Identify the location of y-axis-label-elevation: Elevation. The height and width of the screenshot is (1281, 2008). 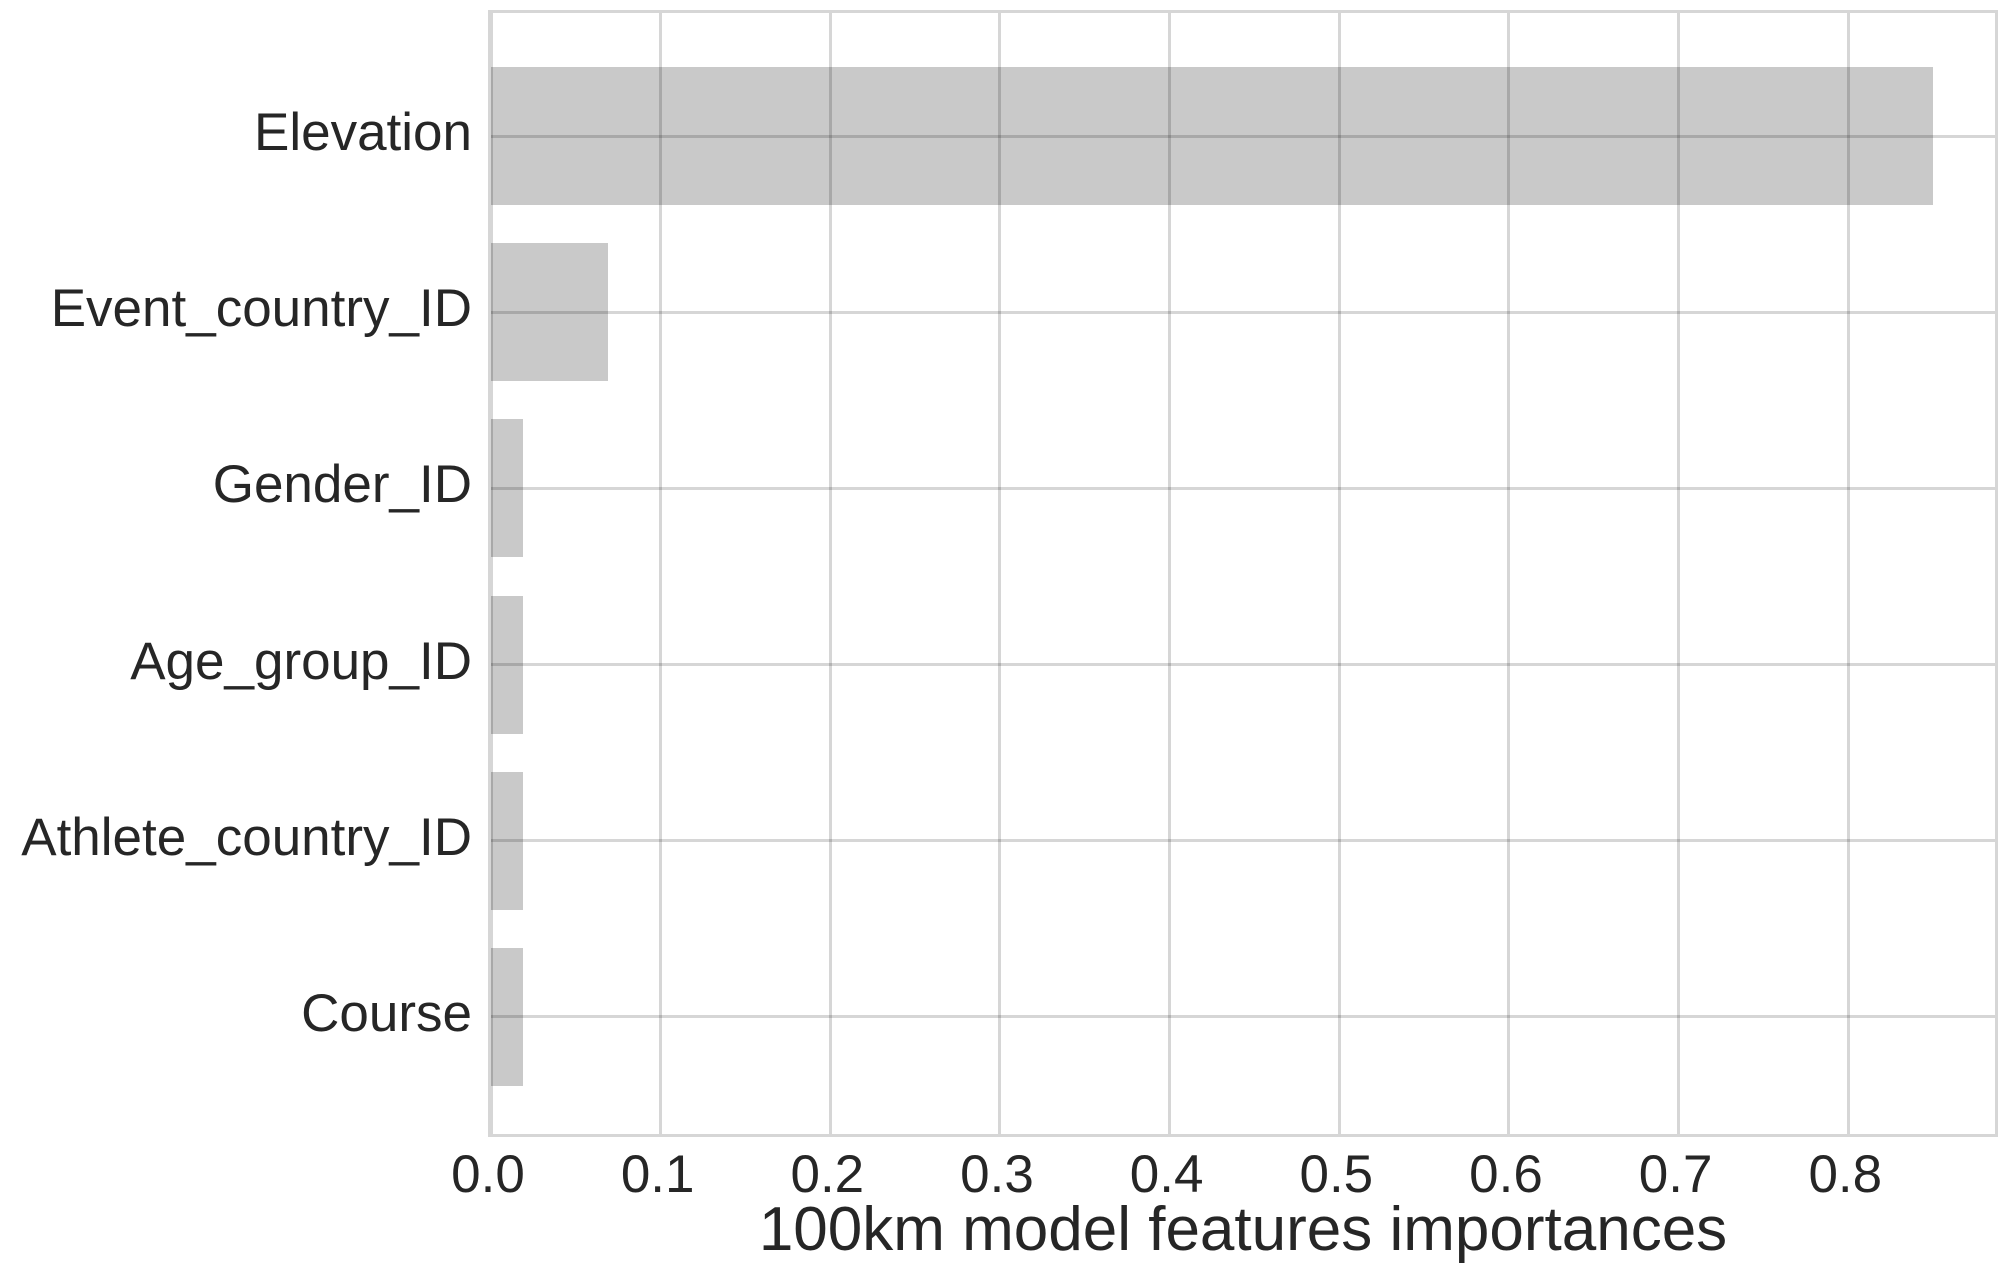
(362, 133).